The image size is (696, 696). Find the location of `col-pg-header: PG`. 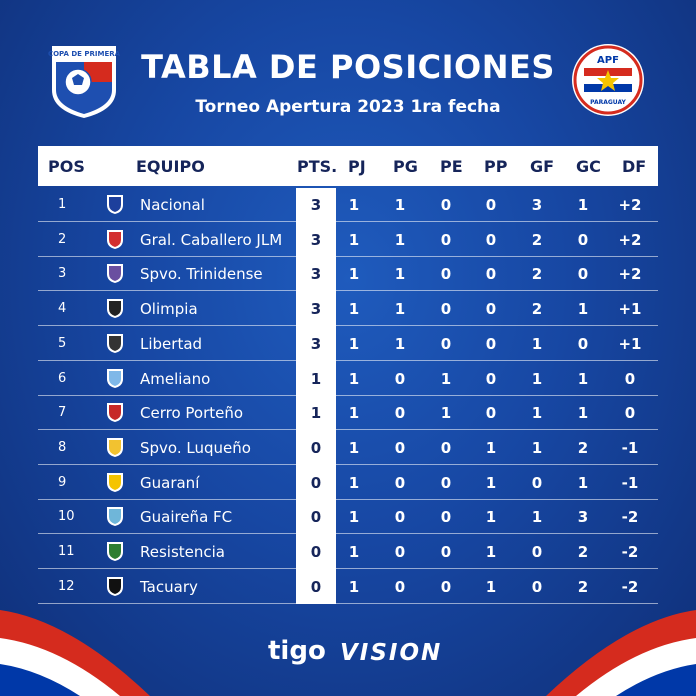

col-pg-header: PG is located at coordinates (405, 166).